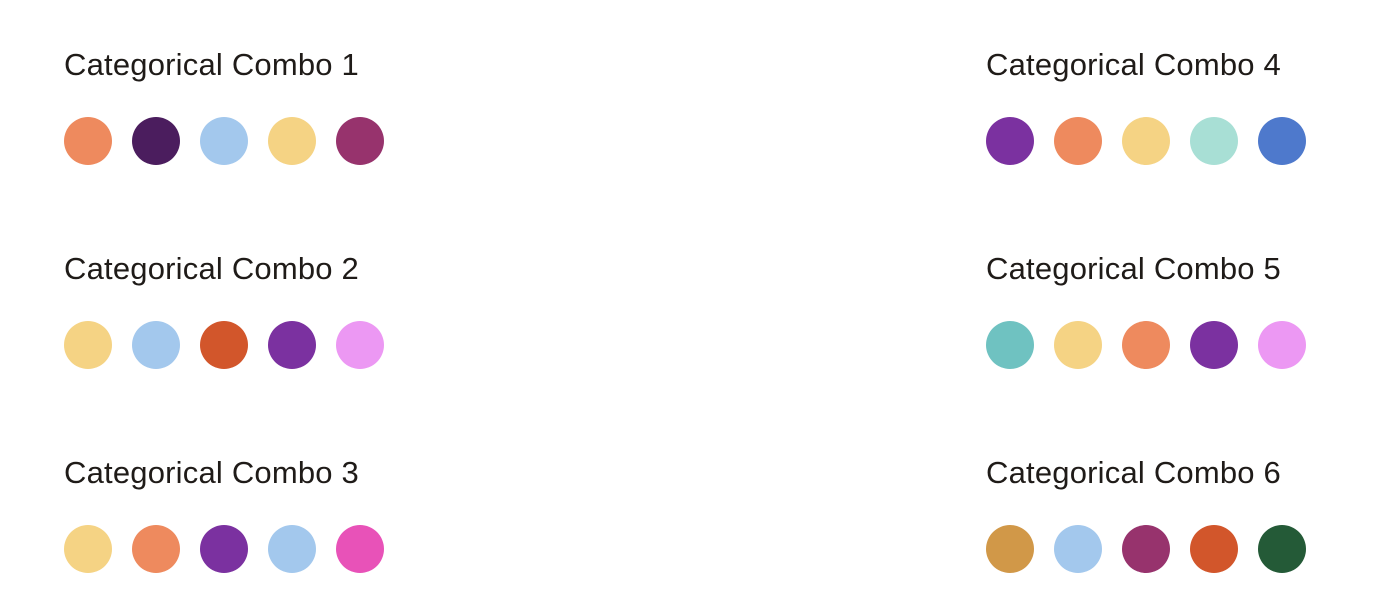 The height and width of the screenshot is (614, 1390). What do you see at coordinates (1151, 514) in the screenshot?
I see `combo-6: Categorical Combo 6` at bounding box center [1151, 514].